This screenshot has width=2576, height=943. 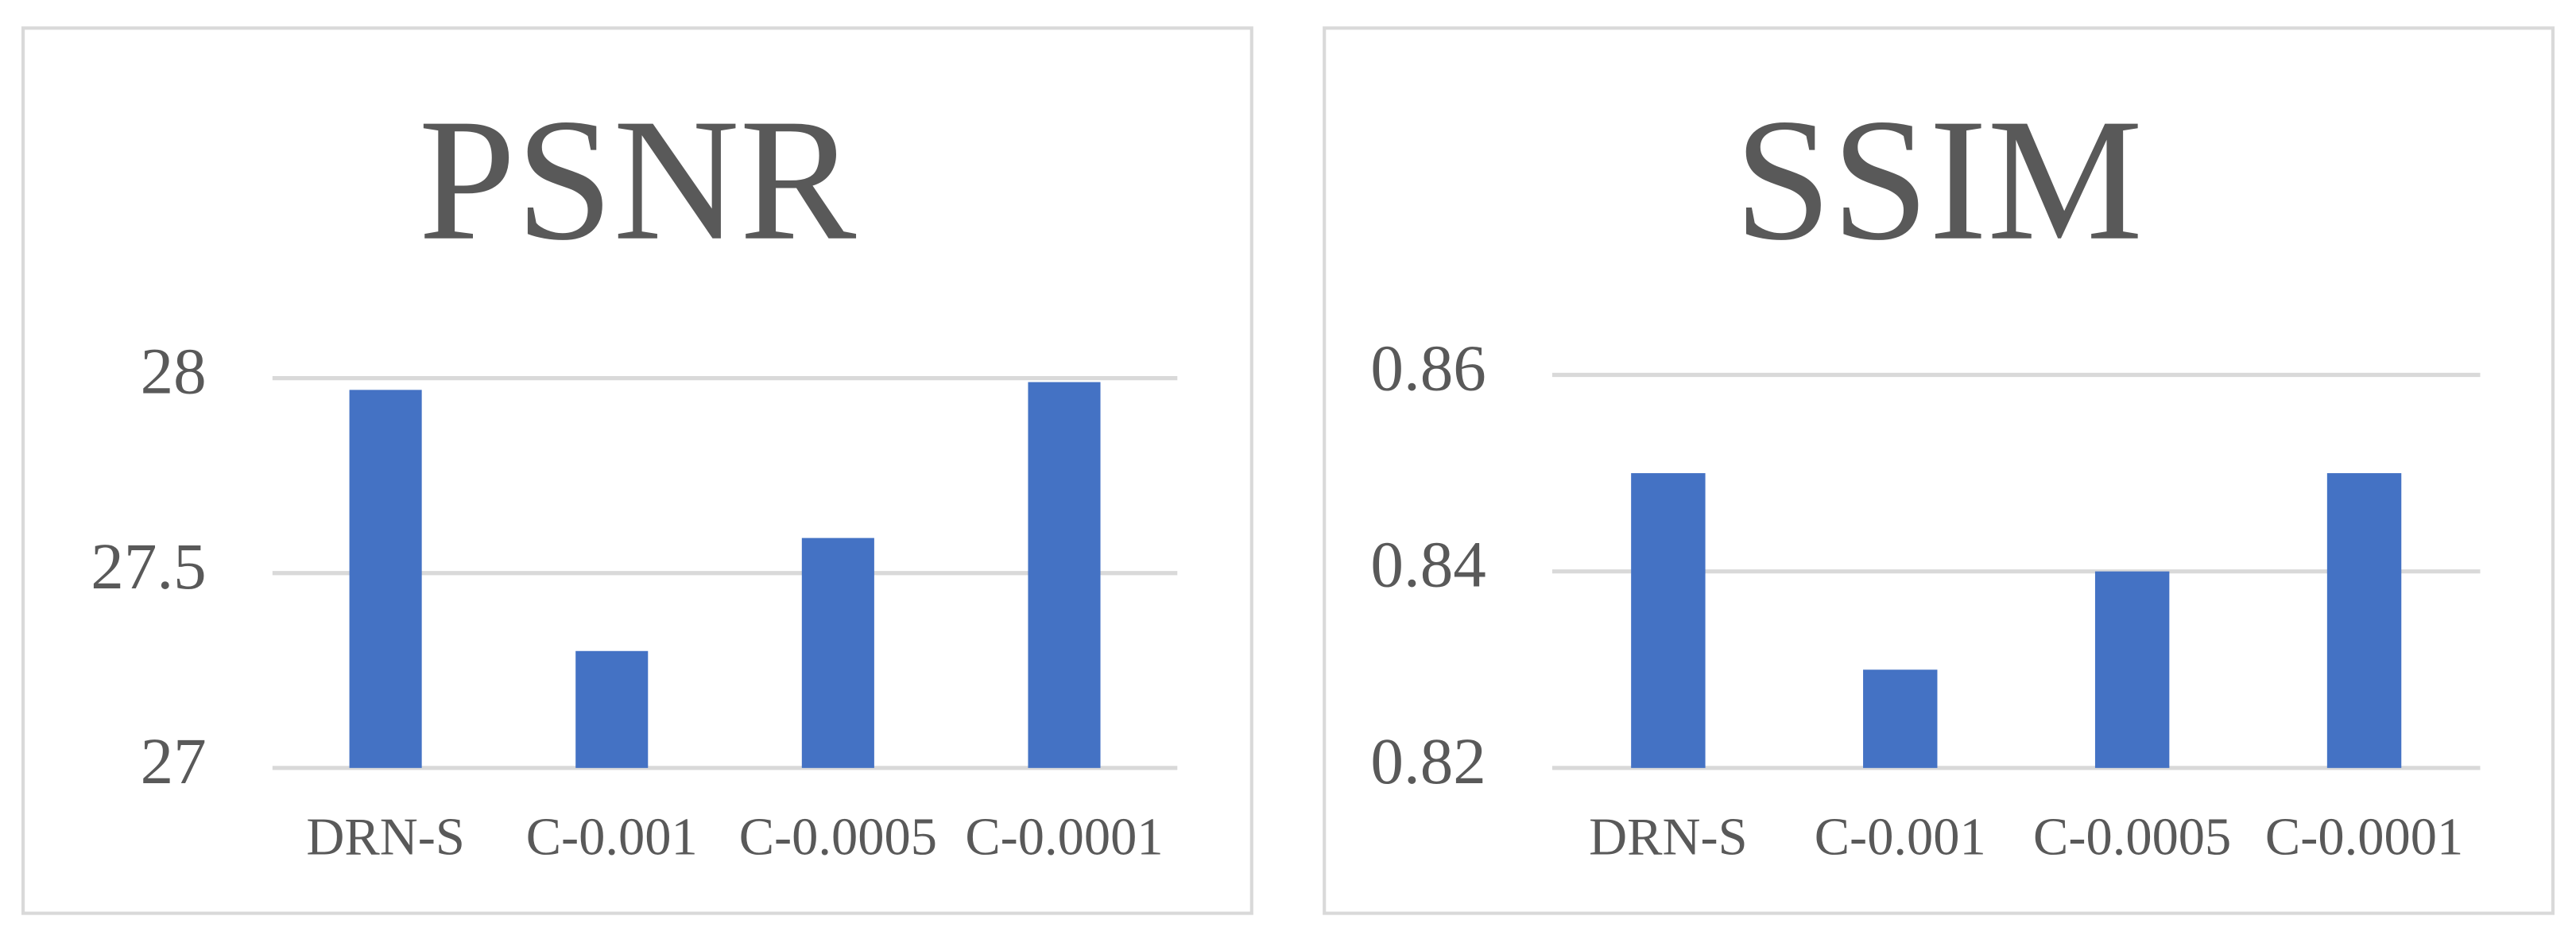 I want to click on chart-title: SSIM, so click(x=1938, y=180).